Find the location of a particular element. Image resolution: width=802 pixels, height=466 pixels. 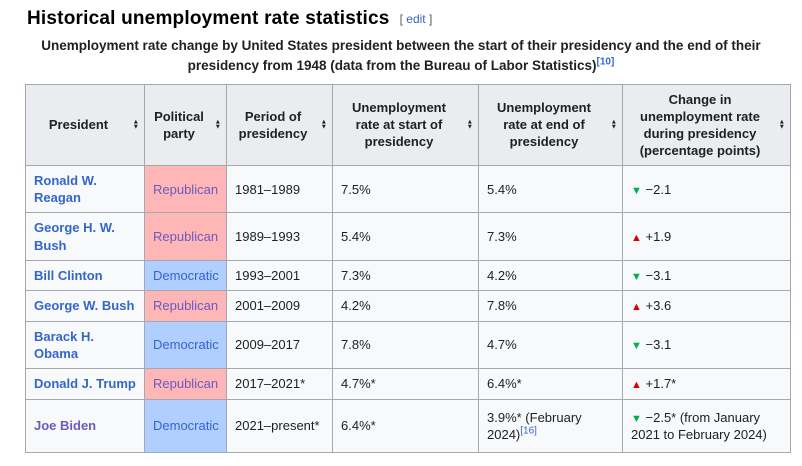

header-label: Unemployment rate at end of presidency is located at coordinates (544, 125).